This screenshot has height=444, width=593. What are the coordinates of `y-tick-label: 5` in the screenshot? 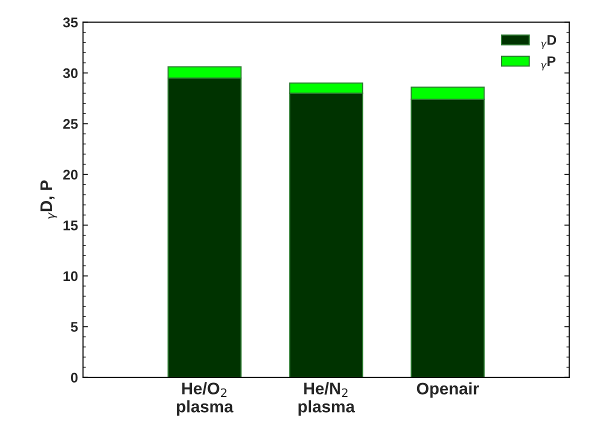 It's located at (74, 327).